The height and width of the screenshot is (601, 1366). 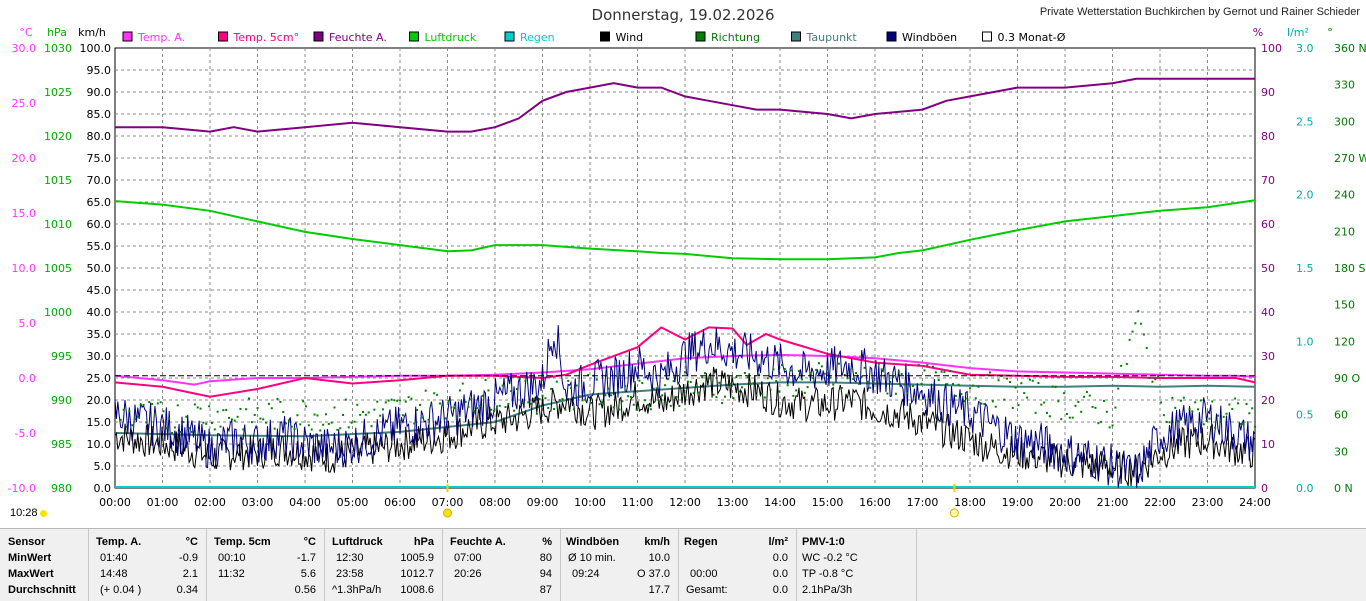 What do you see at coordinates (25, 433) in the screenshot?
I see `celsius-tick-label: -5.0` at bounding box center [25, 433].